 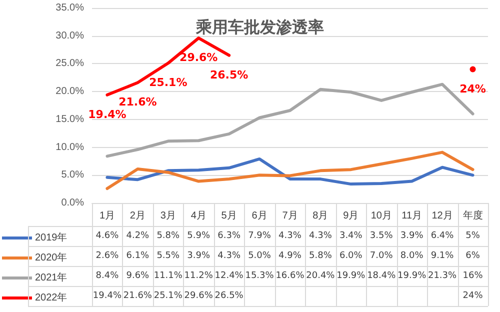 I want to click on data-label: 9.1%, so click(x=442, y=256).